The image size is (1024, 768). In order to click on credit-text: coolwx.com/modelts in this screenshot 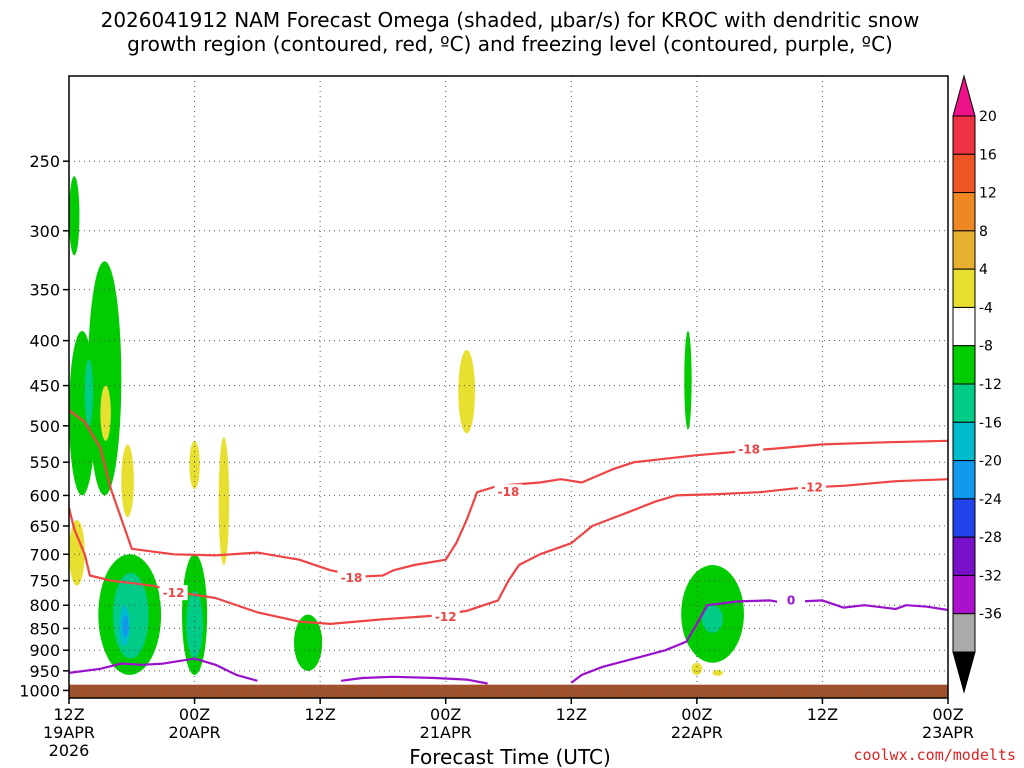, I will do `click(934, 755)`.